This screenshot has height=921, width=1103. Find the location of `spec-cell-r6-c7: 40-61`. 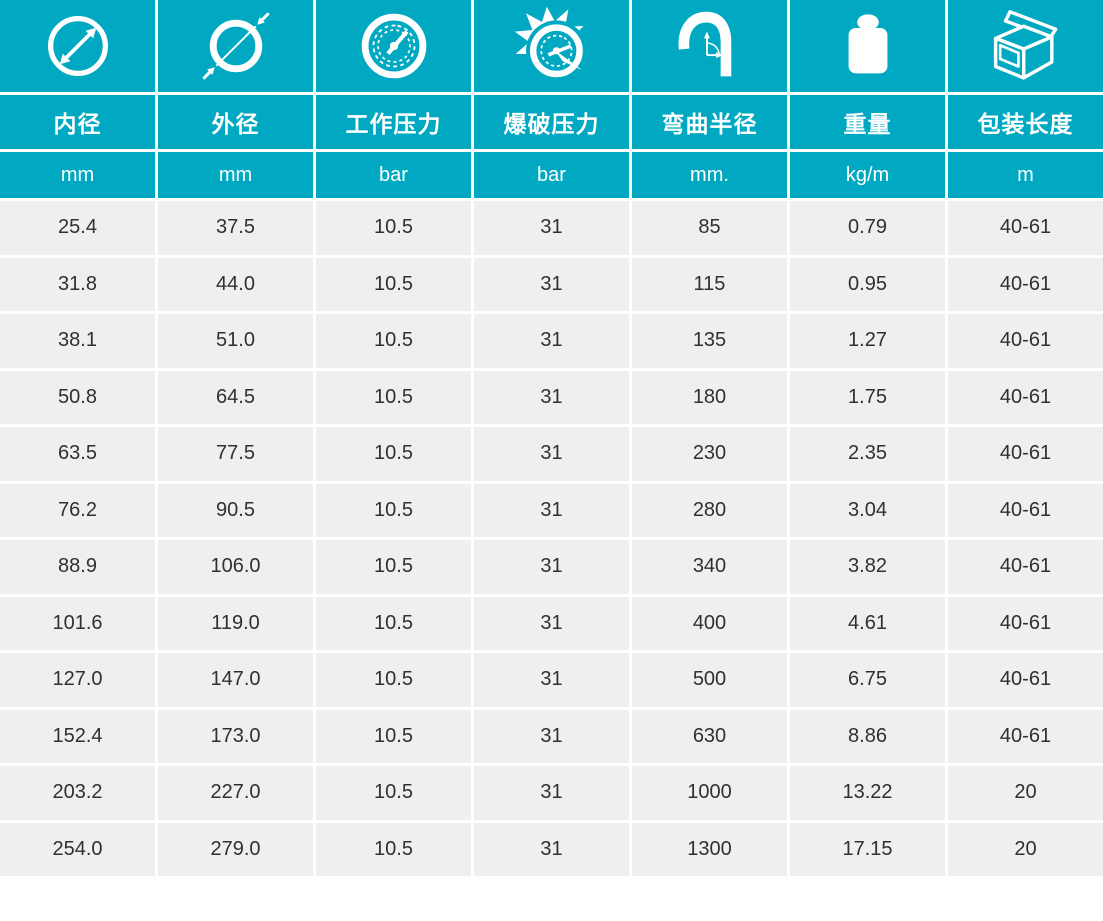

spec-cell-r6-c7: 40-61 is located at coordinates (1025, 510).